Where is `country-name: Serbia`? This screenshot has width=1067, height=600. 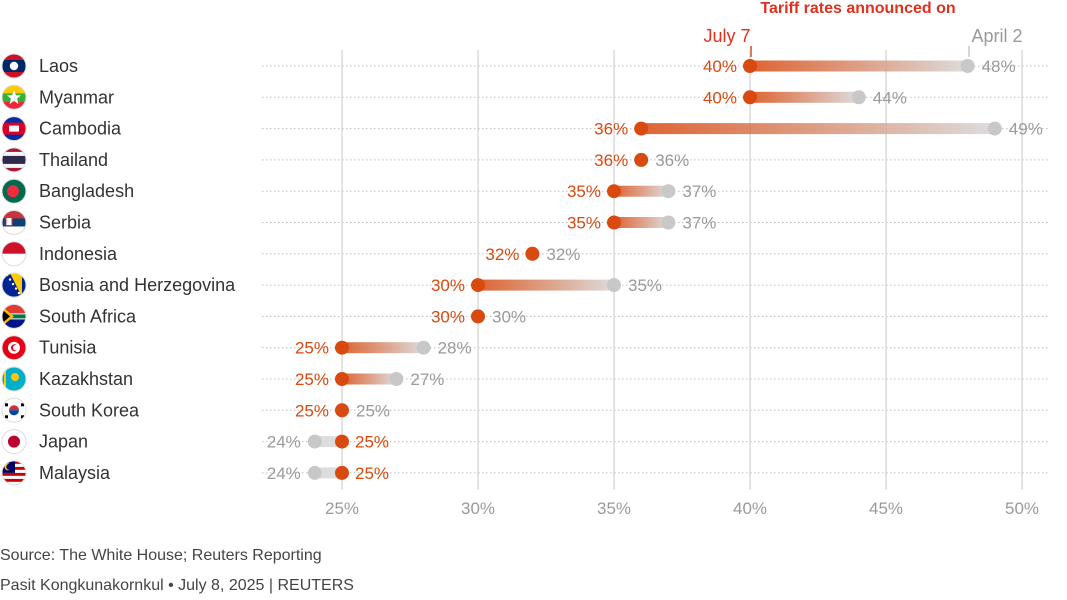 country-name: Serbia is located at coordinates (65, 223).